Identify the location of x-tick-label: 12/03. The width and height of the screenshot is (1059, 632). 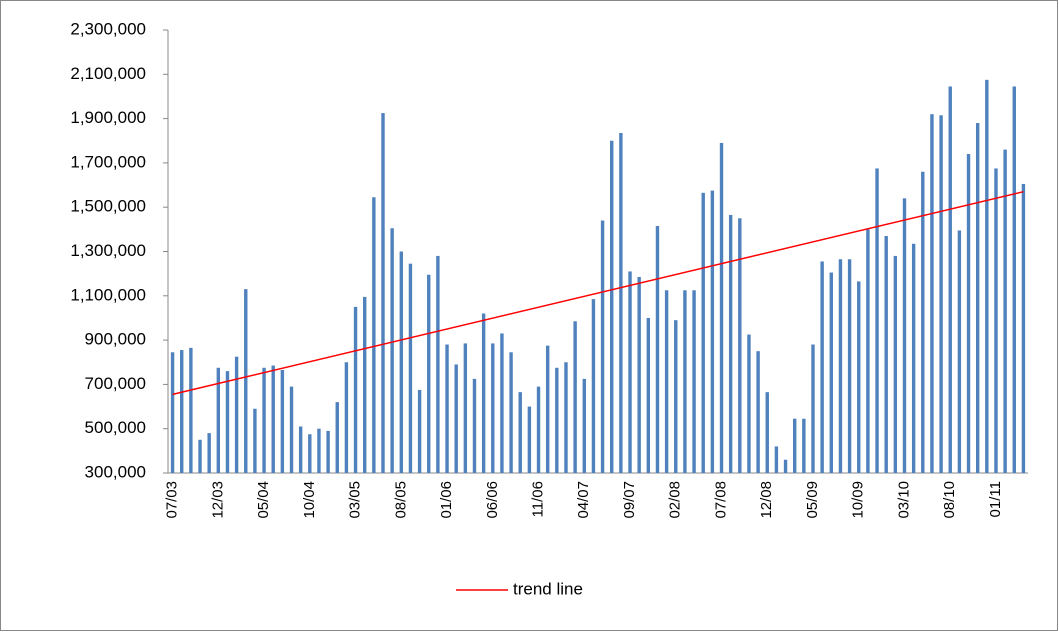
(217, 500).